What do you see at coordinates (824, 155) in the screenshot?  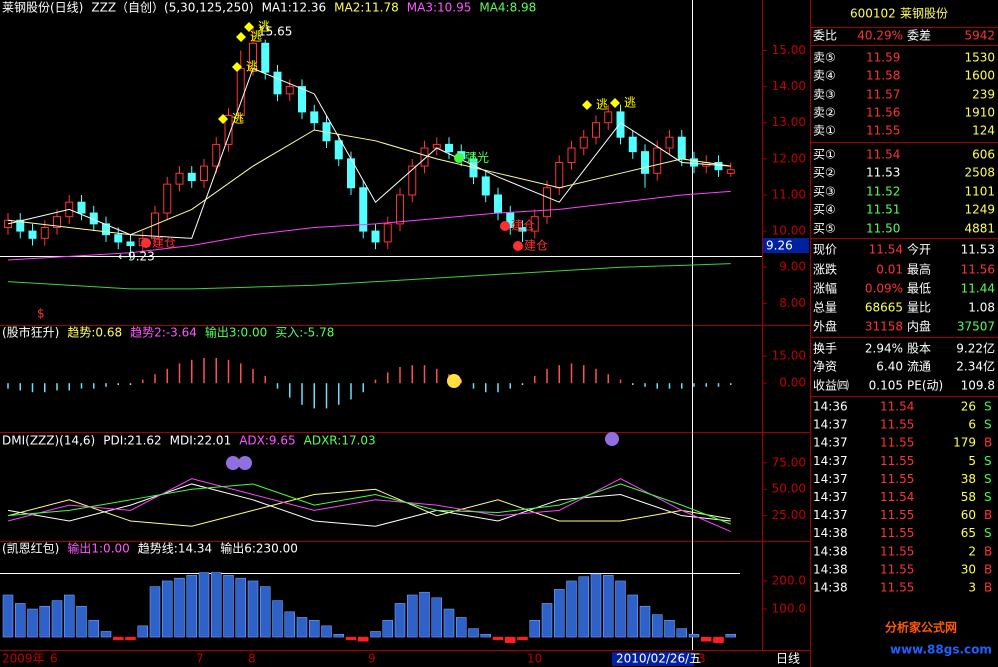 I see `quote-cell: 买①` at bounding box center [824, 155].